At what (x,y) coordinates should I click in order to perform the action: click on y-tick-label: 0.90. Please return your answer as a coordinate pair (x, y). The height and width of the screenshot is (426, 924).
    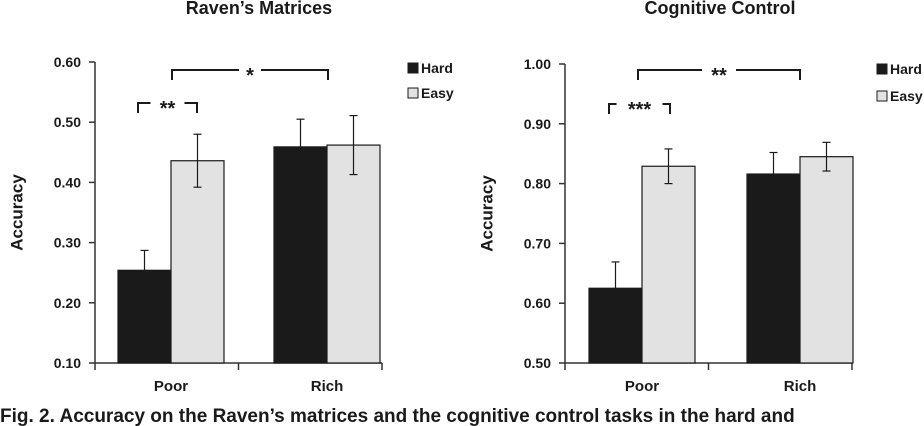
    Looking at the image, I should click on (537, 124).